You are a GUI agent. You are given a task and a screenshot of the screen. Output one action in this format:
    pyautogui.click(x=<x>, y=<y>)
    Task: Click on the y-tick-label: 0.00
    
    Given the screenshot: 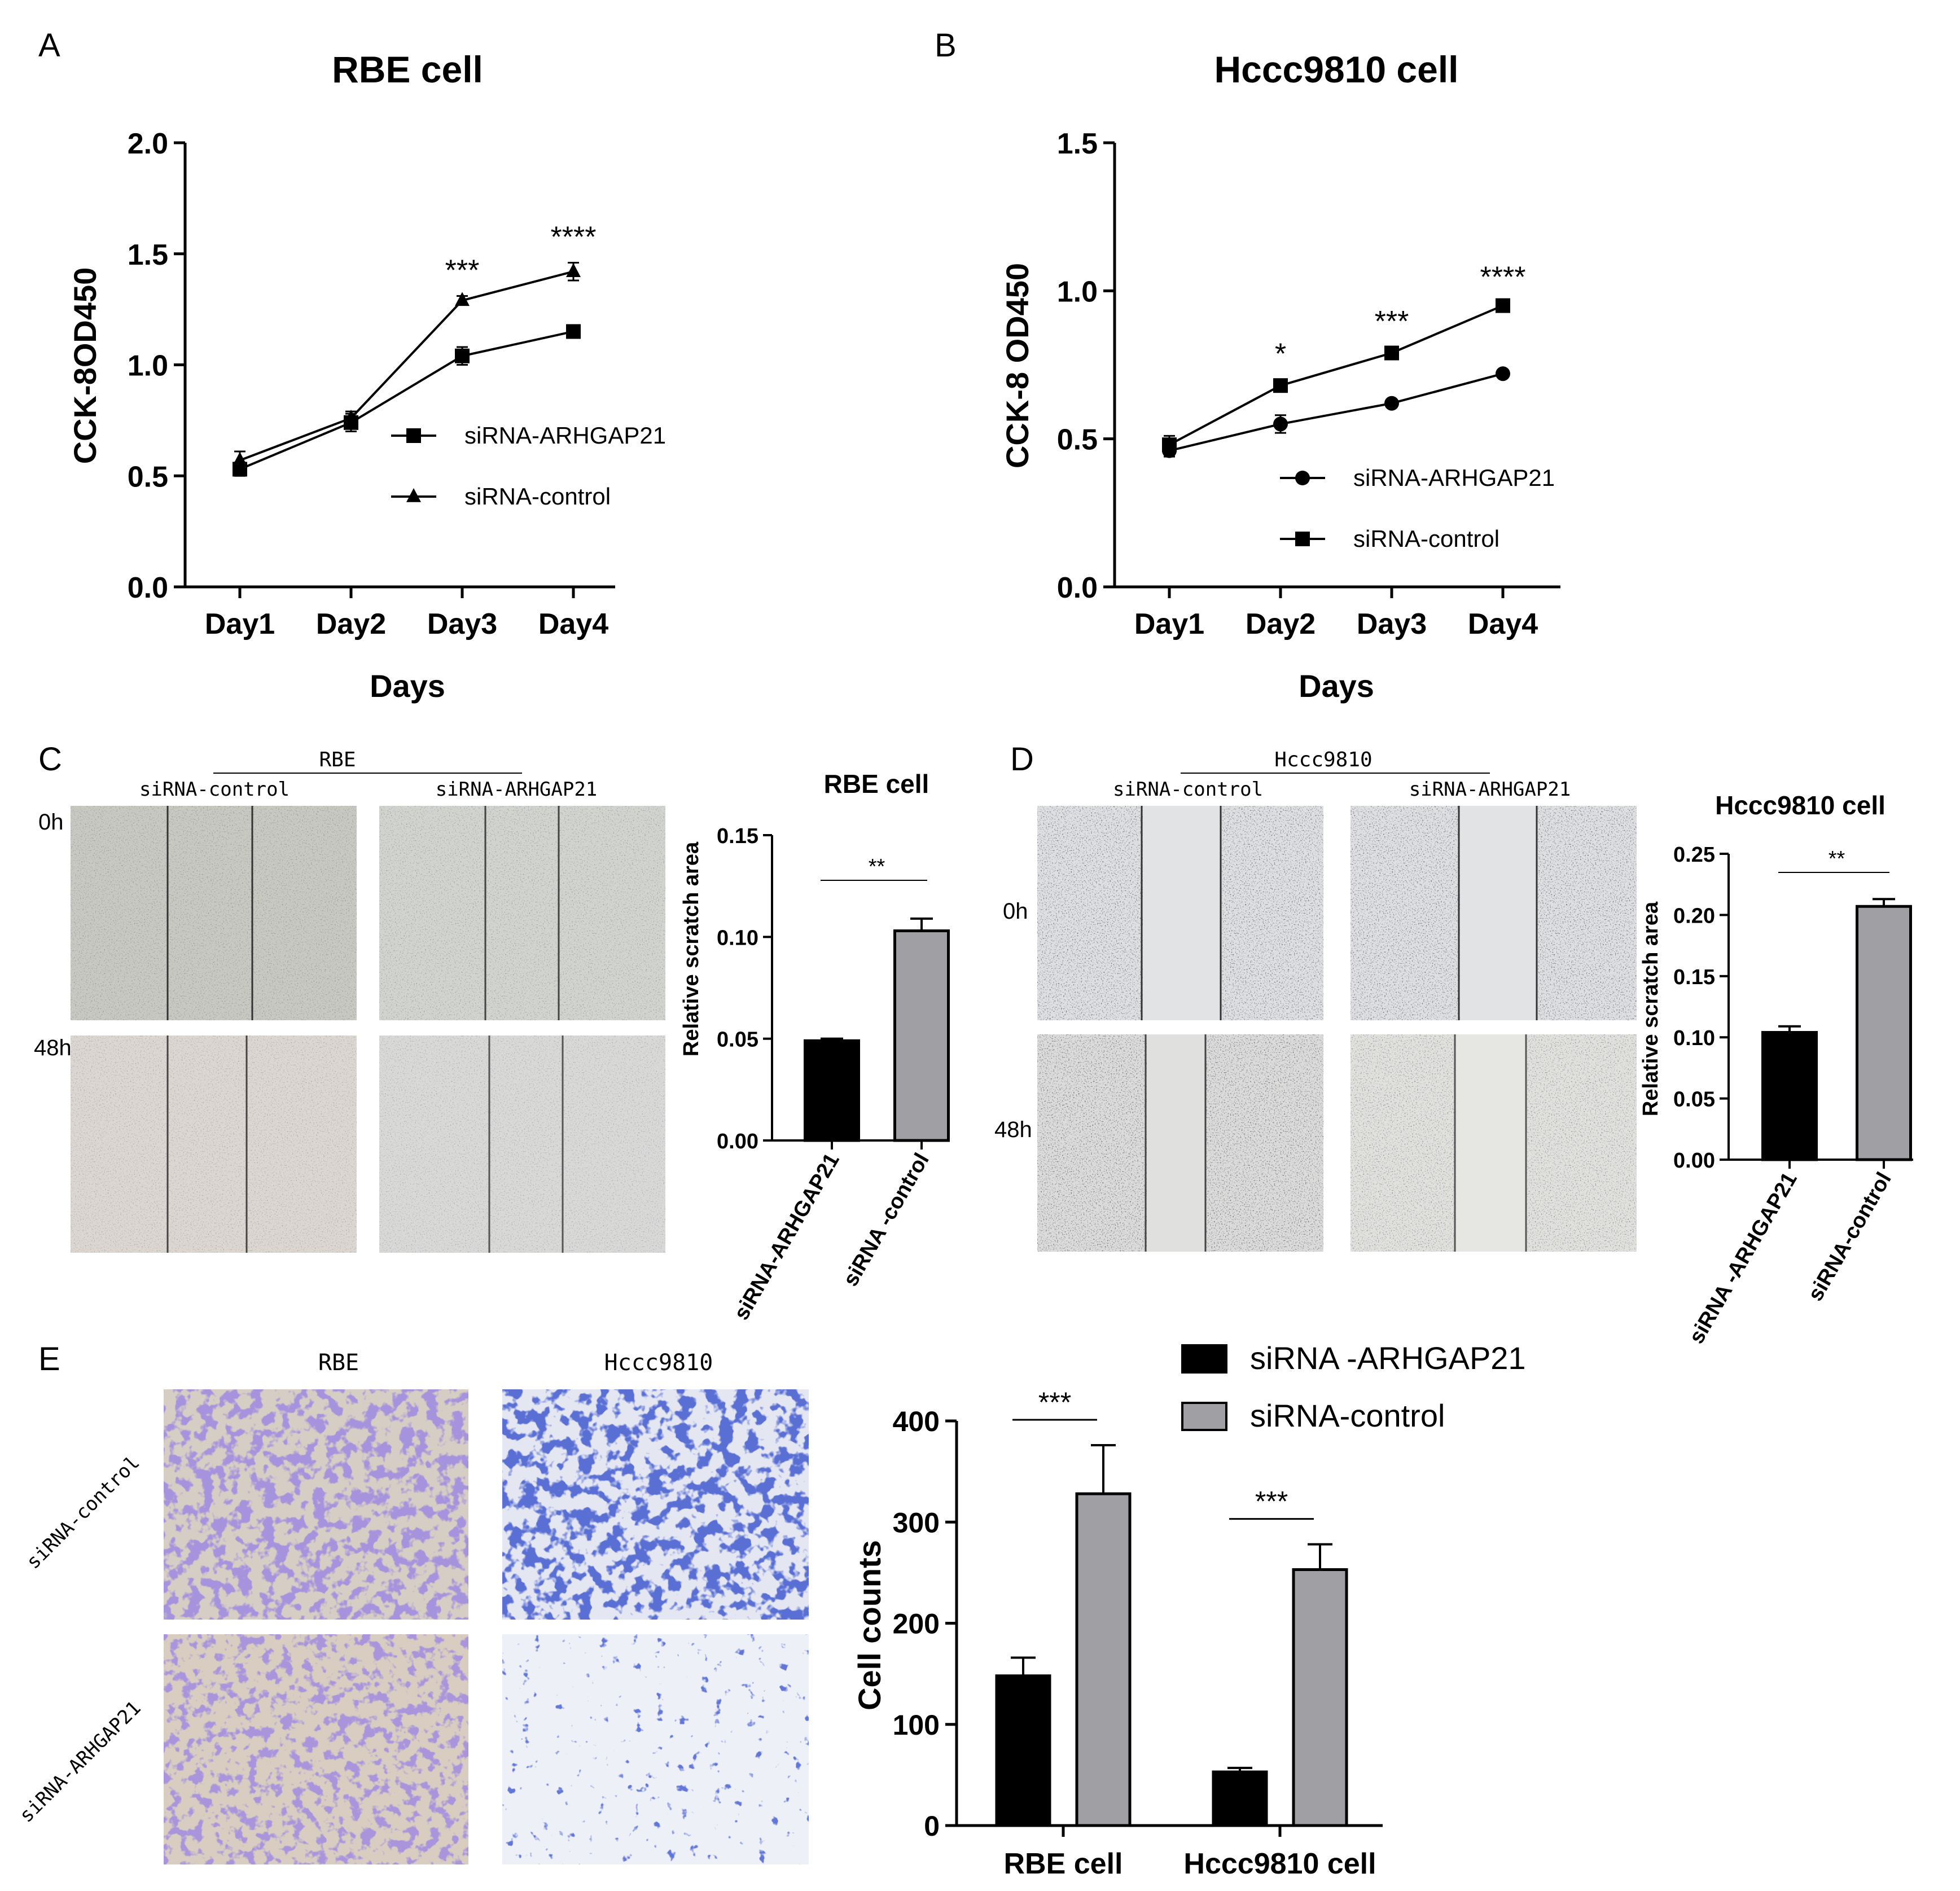 What is the action you would take?
    pyautogui.click(x=737, y=1141)
    